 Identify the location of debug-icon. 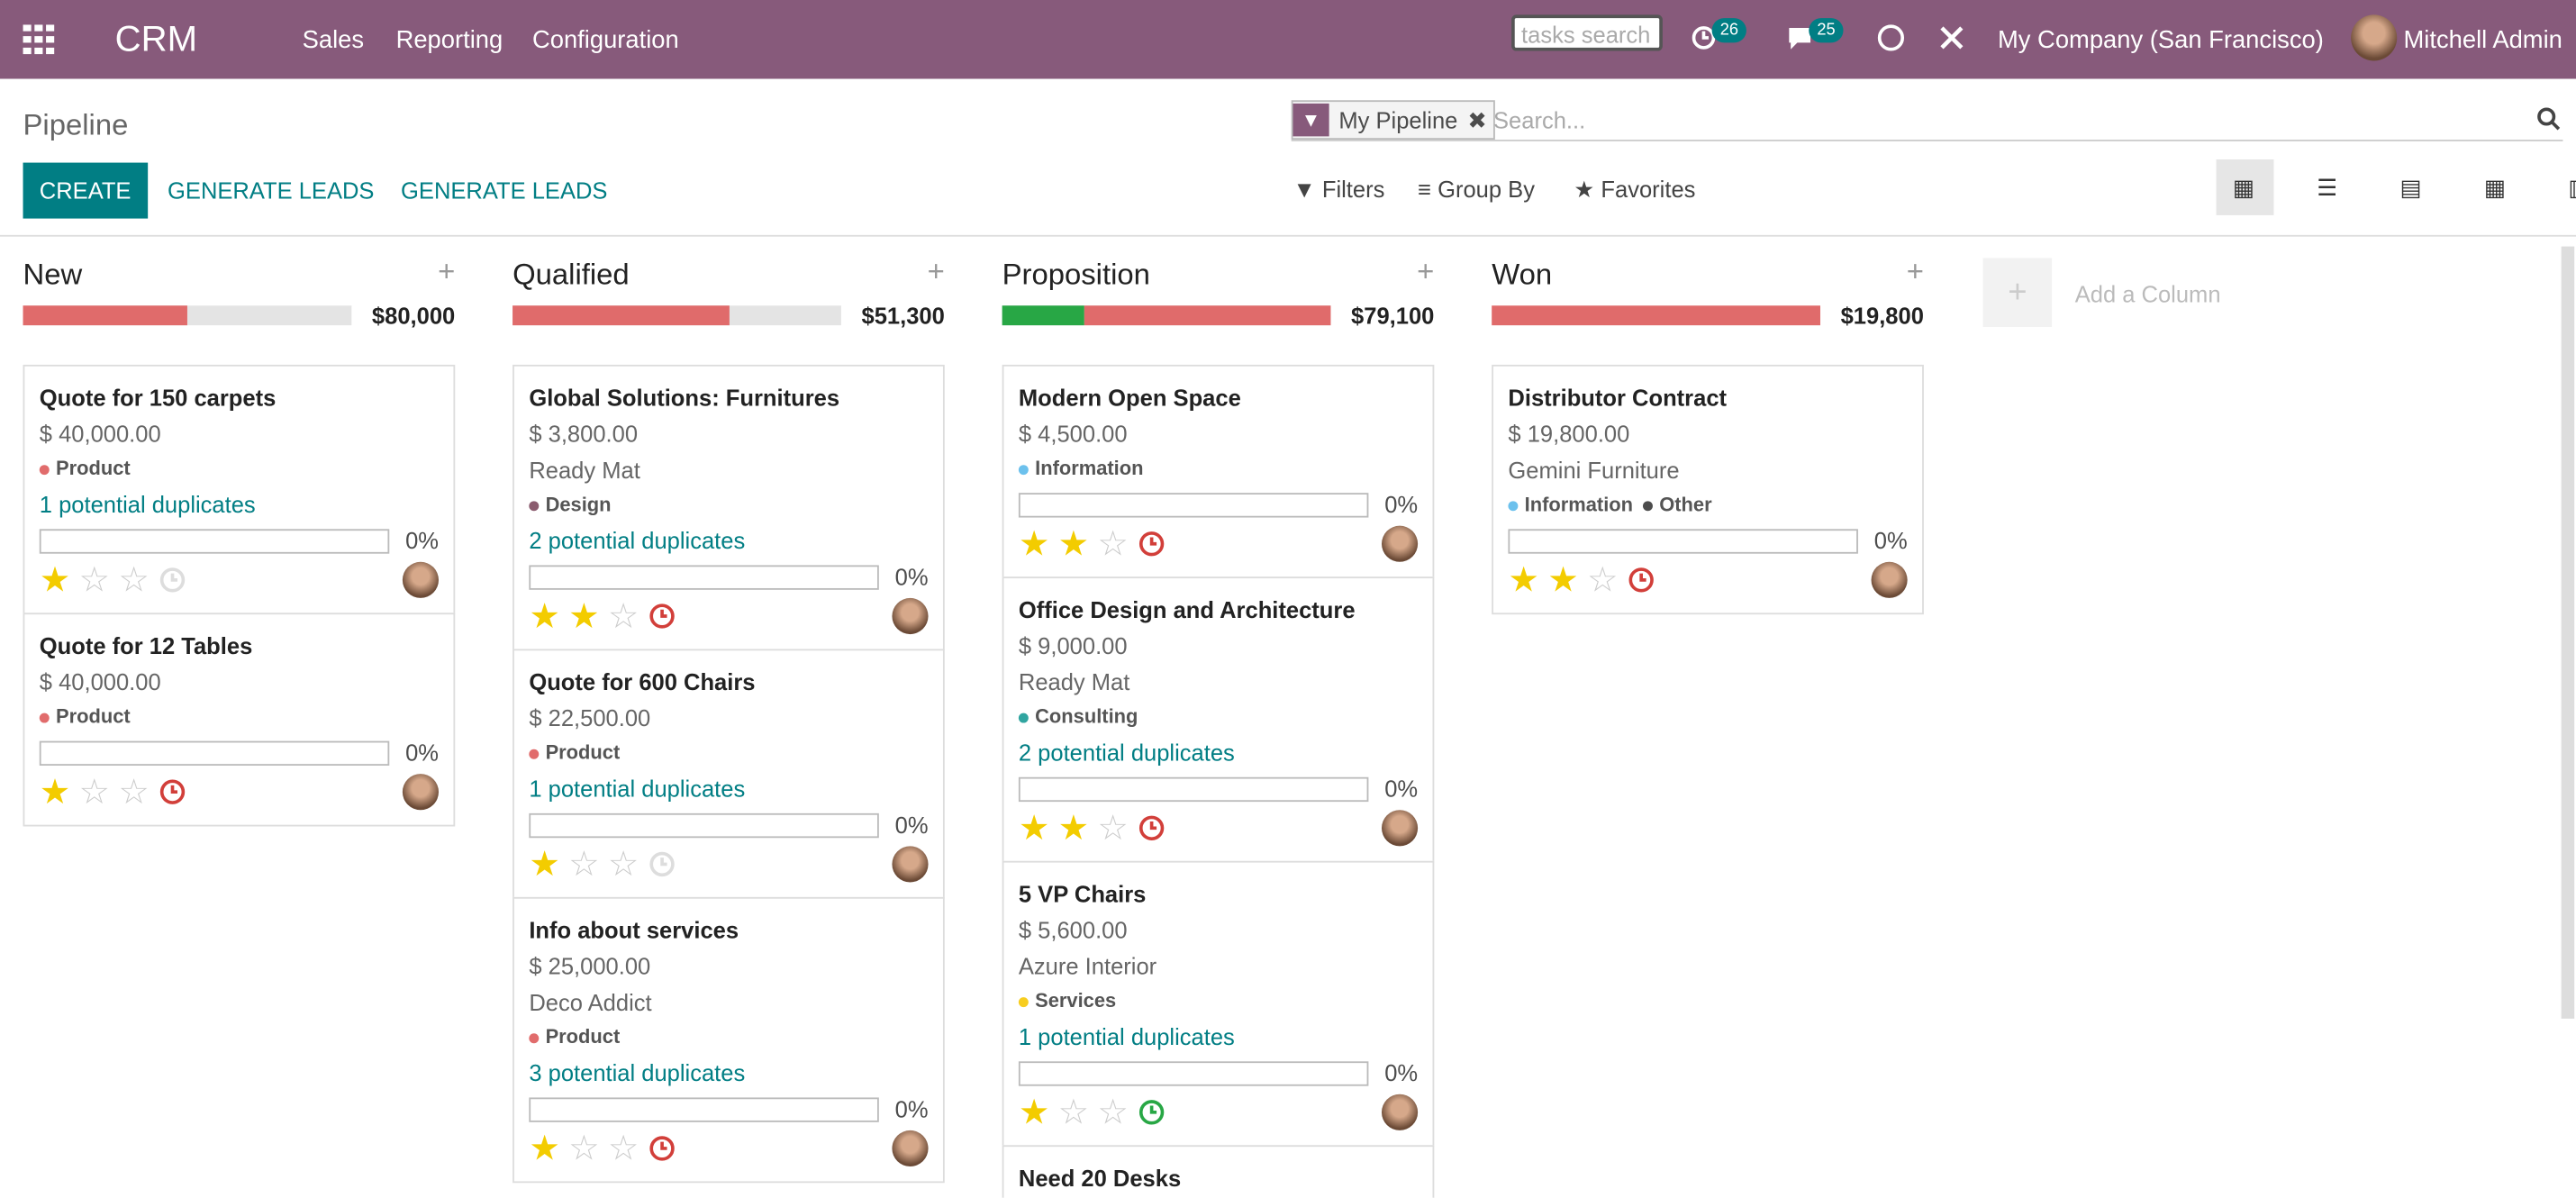
(1952, 38).